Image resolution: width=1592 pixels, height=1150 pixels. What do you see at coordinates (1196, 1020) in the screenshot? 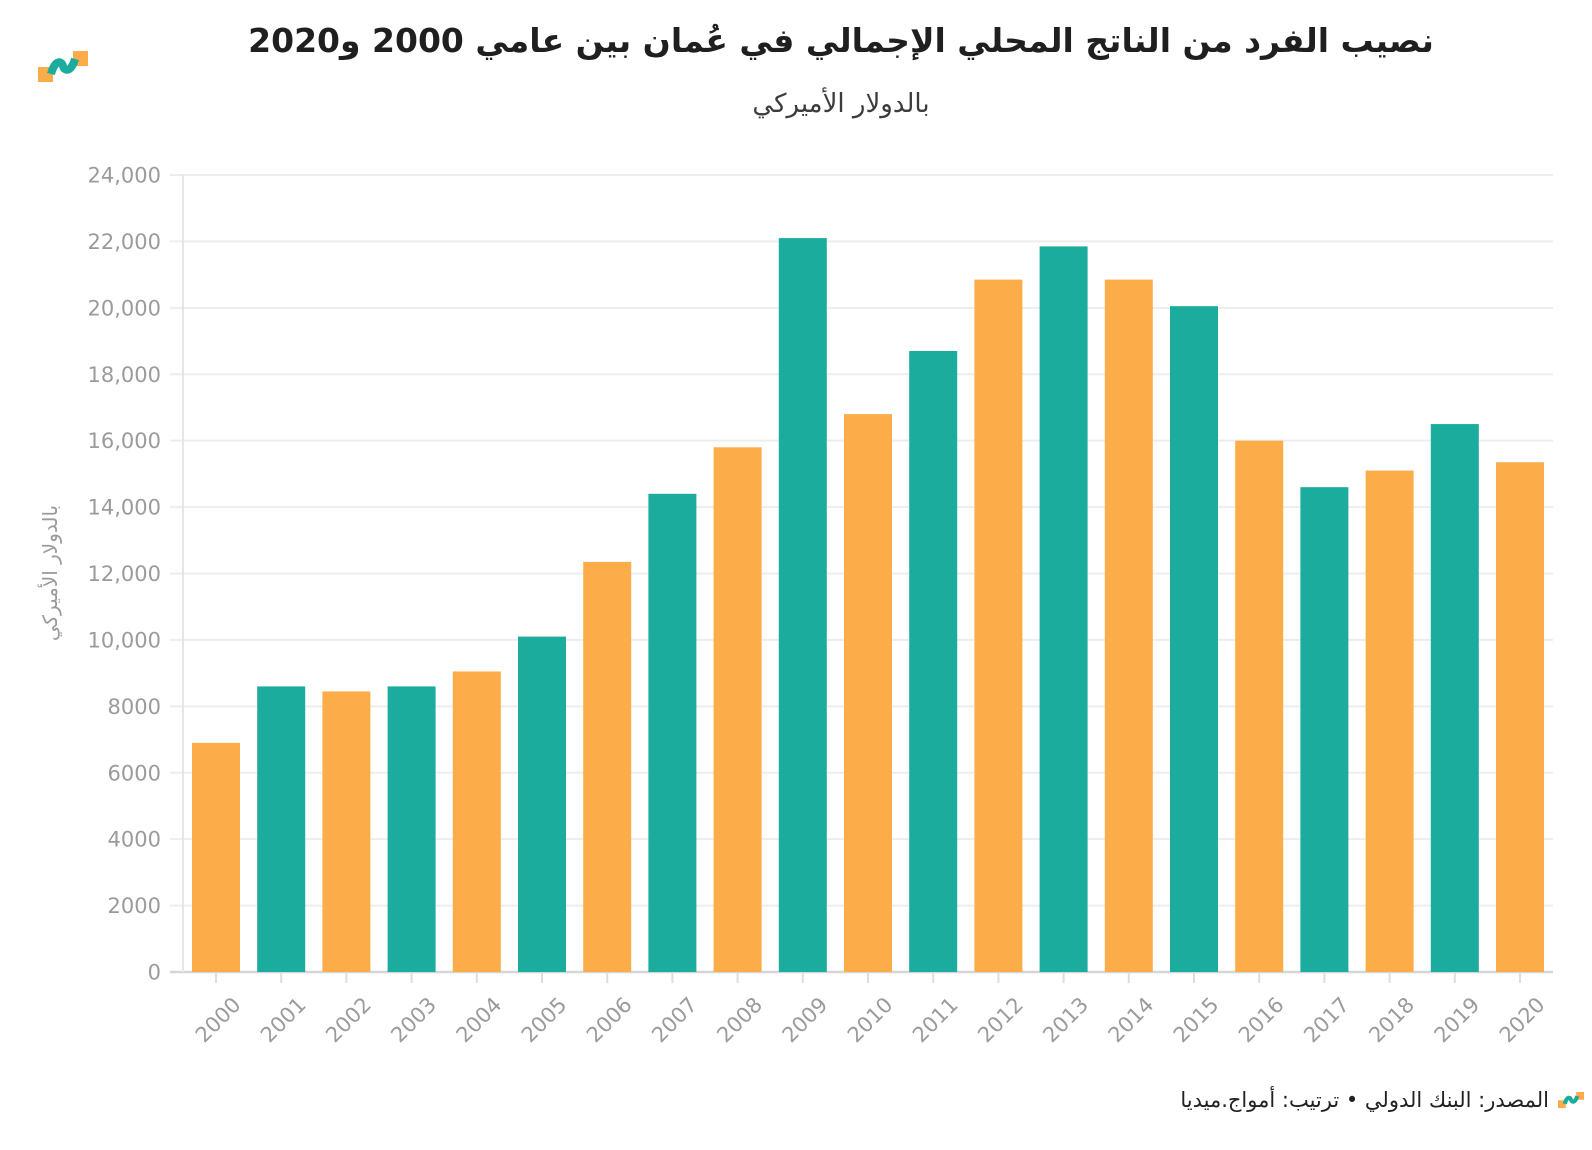
I see `x-tick-label-2015: 2015` at bounding box center [1196, 1020].